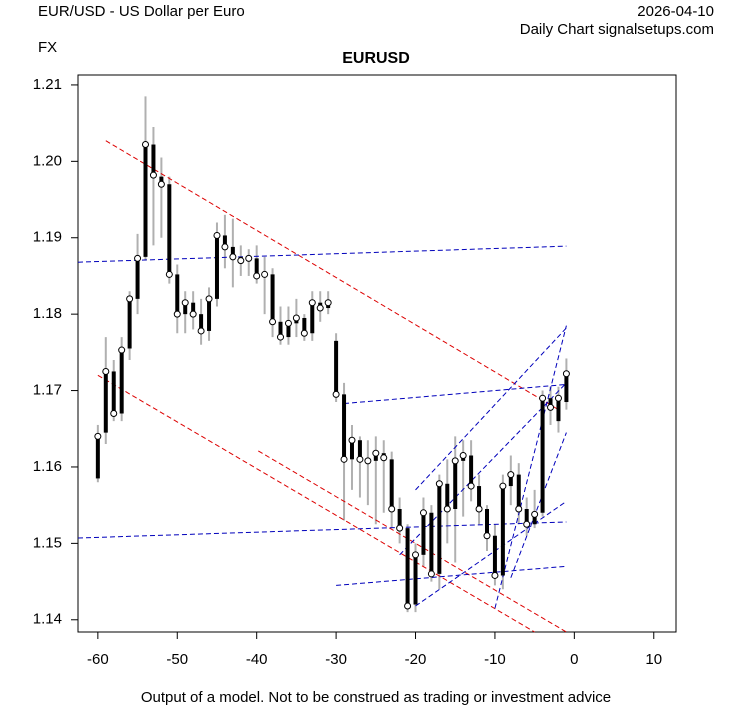  What do you see at coordinates (47, 619) in the screenshot?
I see `y-tick-label: 1.14` at bounding box center [47, 619].